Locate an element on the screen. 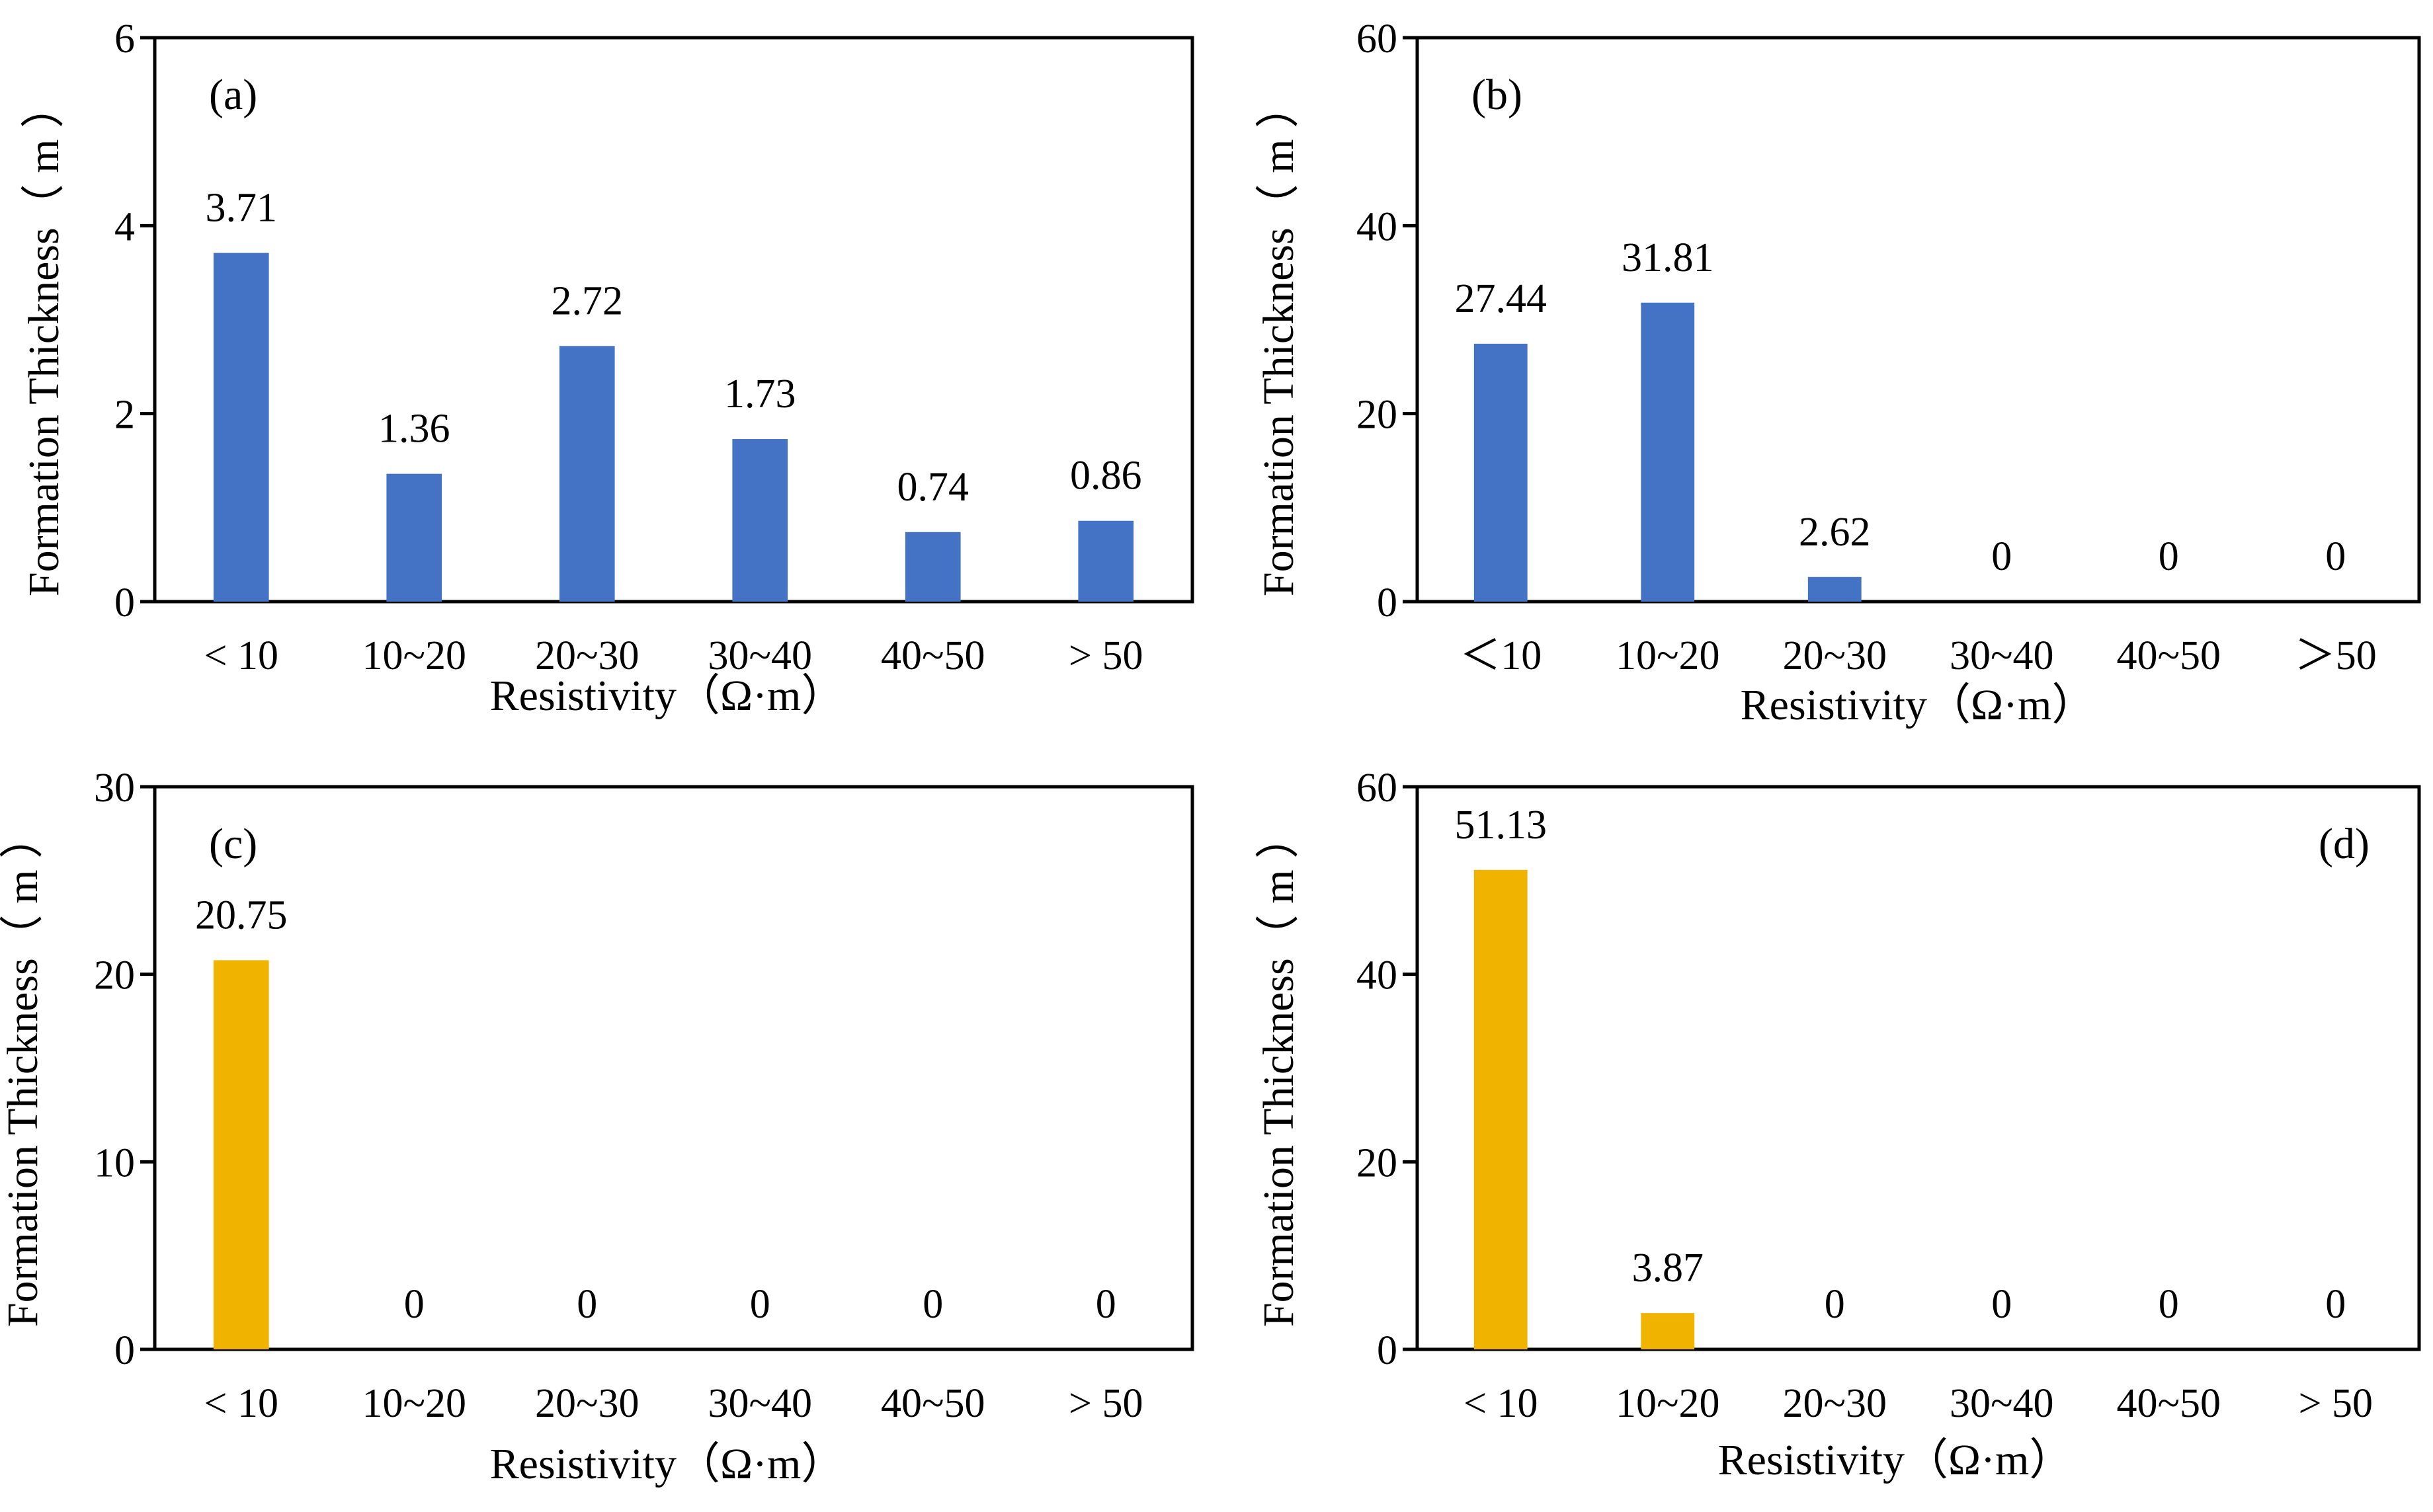 The image size is (2433, 1512). bar-value-label: 0.74 is located at coordinates (933, 488).